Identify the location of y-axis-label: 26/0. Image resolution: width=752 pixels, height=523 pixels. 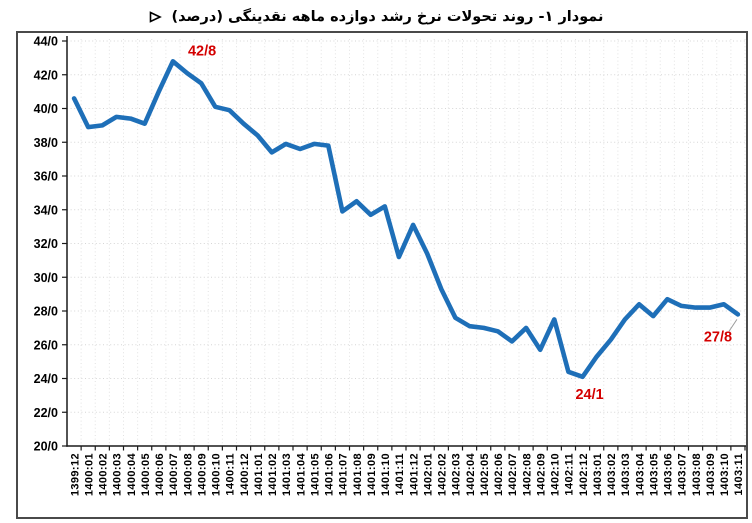
(46, 345).